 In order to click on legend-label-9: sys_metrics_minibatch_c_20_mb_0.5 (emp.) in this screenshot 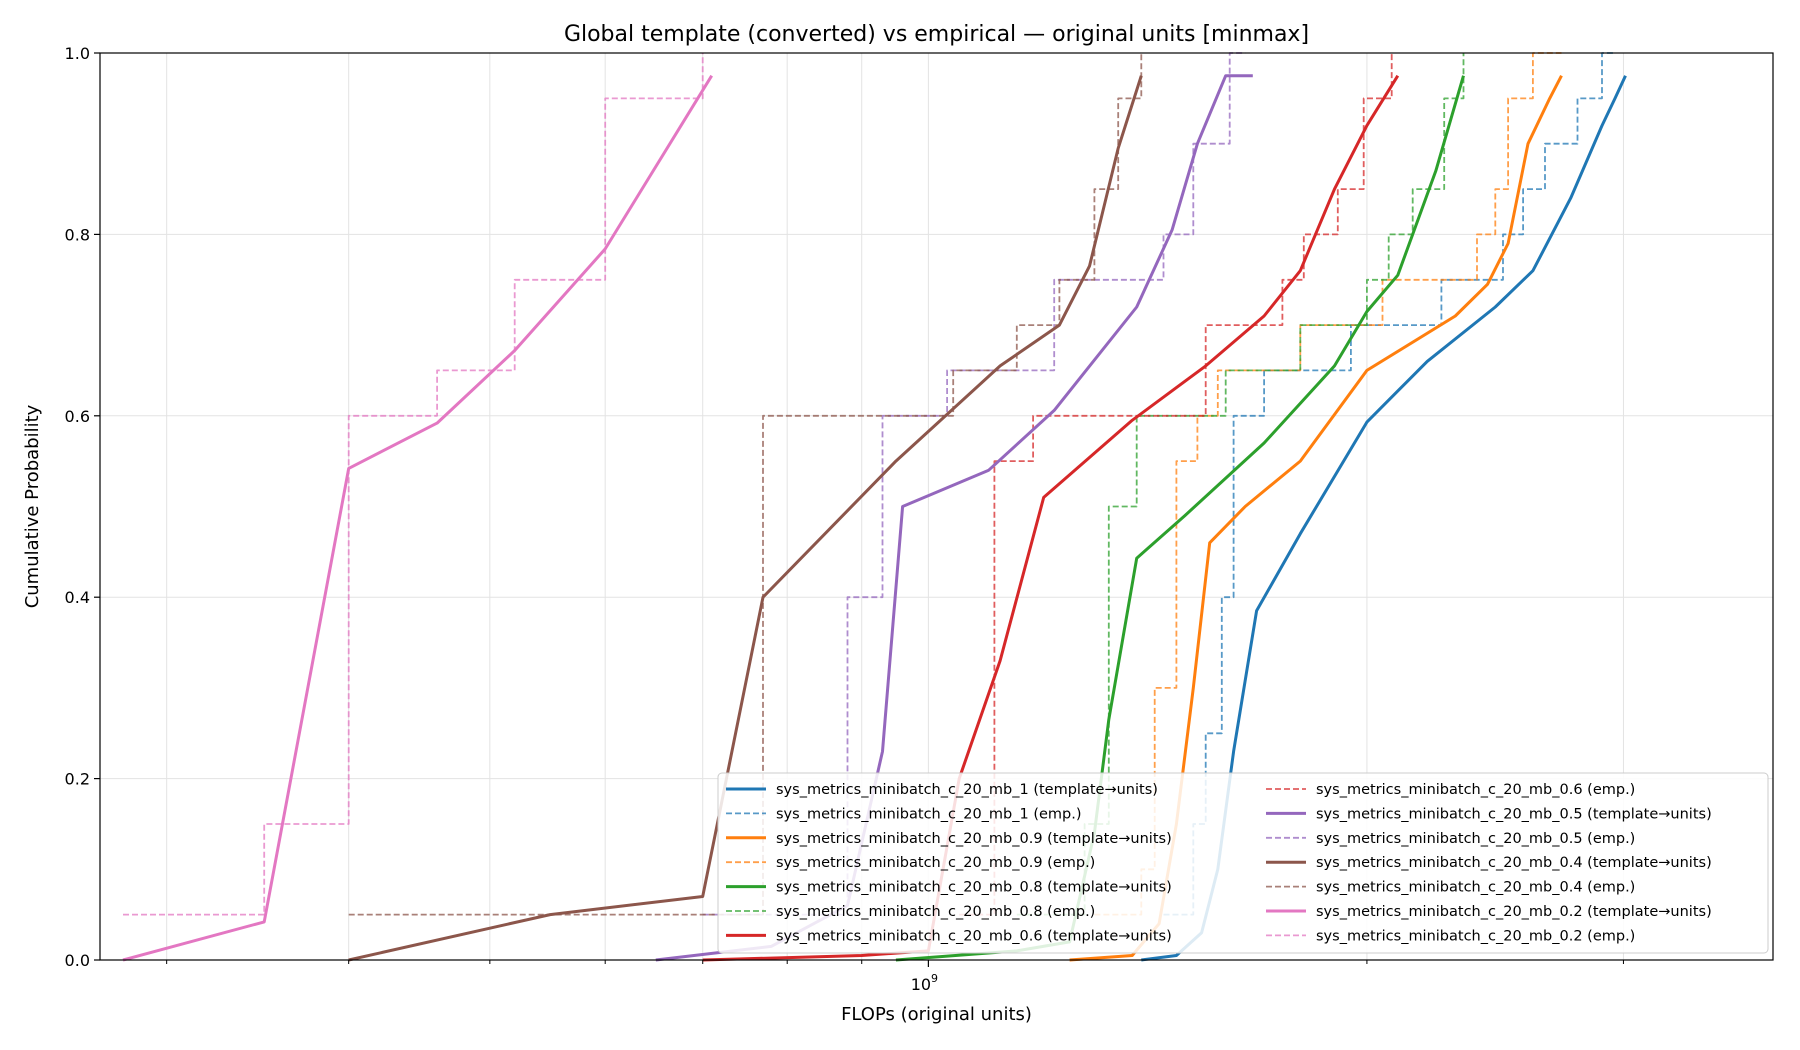, I will do `click(1475, 839)`.